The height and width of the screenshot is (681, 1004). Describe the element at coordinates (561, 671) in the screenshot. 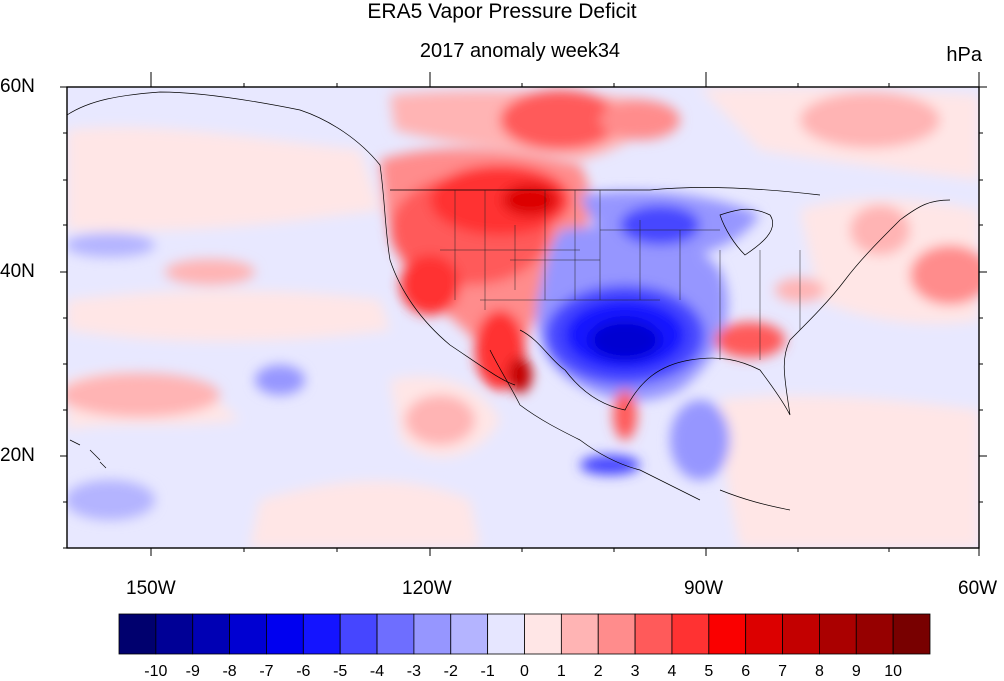

I see `colorbar-tick-label: 1` at that location.